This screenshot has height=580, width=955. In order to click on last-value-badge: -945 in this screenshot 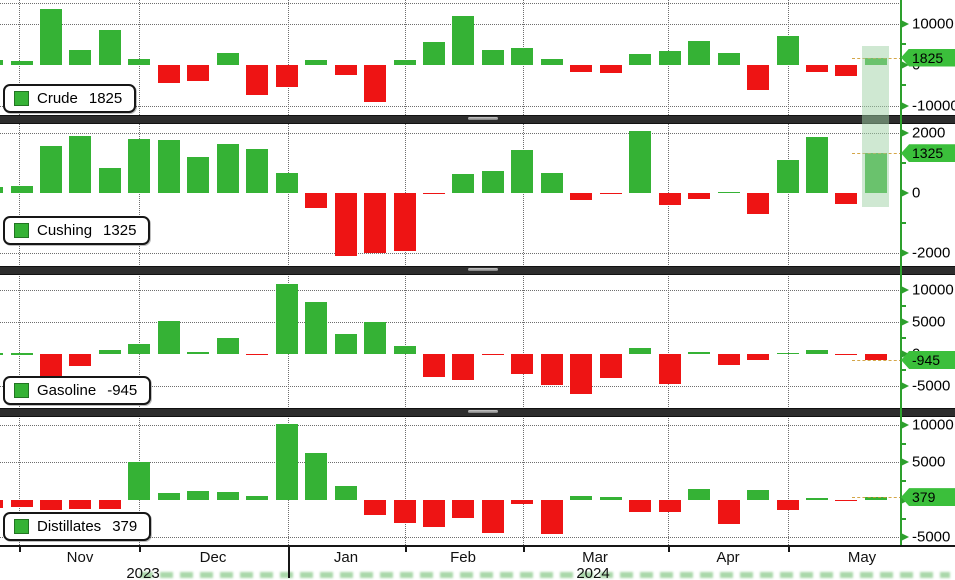, I will do `click(928, 360)`.